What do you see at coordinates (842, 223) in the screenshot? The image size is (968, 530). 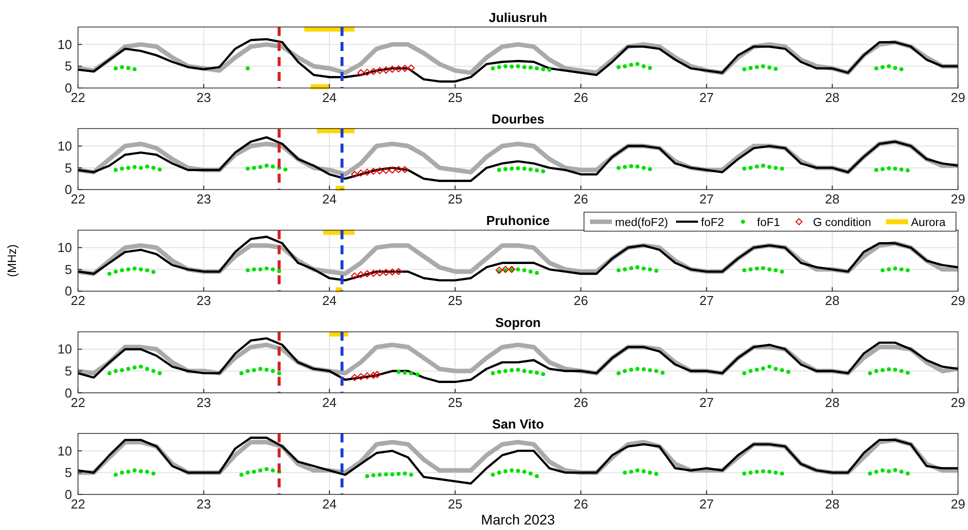 I see `legend-label: G condition` at bounding box center [842, 223].